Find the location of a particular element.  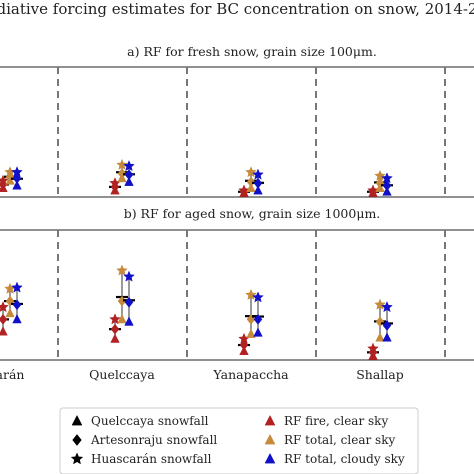

point-rf-fire-clear-sky-quelccaya-diamond is located at coordinates (115, 329).